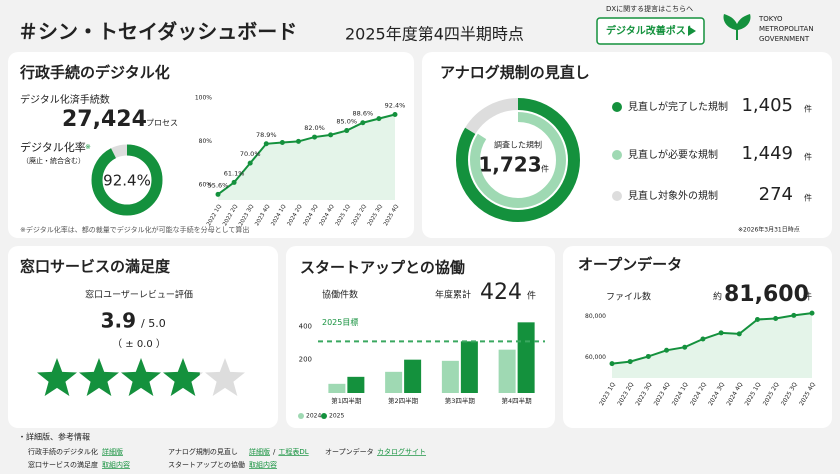 The height and width of the screenshot is (474, 840). Describe the element at coordinates (206, 141) in the screenshot. I see `y-tick-label: 80%` at that location.